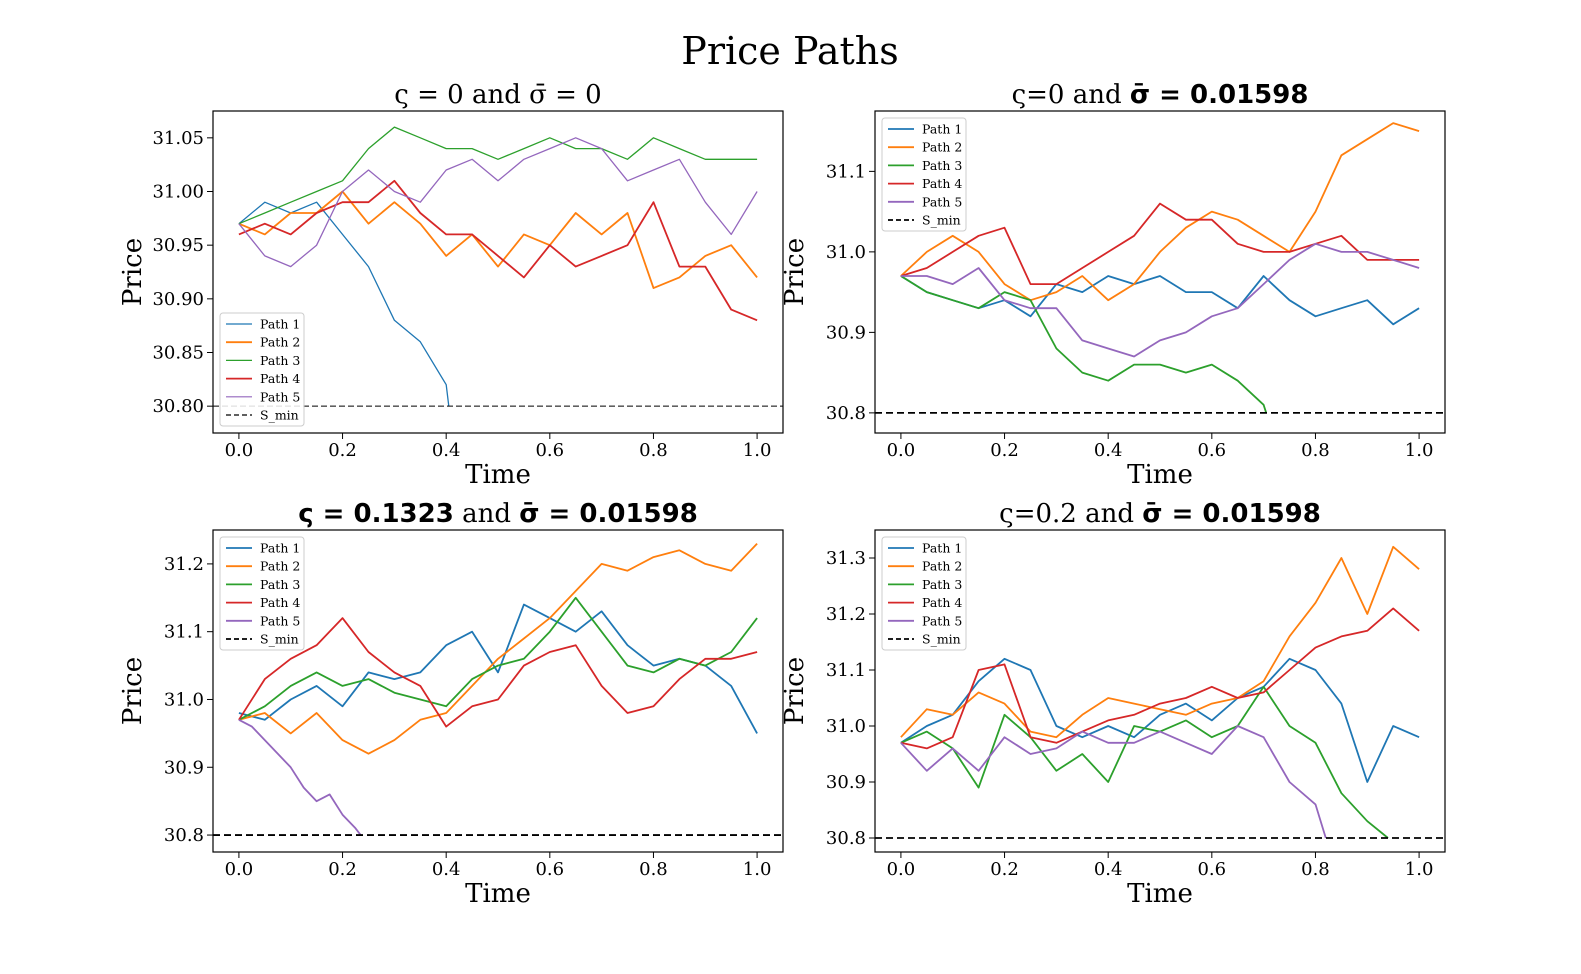  I want to click on y-tick-label: 30.95, so click(178, 245).